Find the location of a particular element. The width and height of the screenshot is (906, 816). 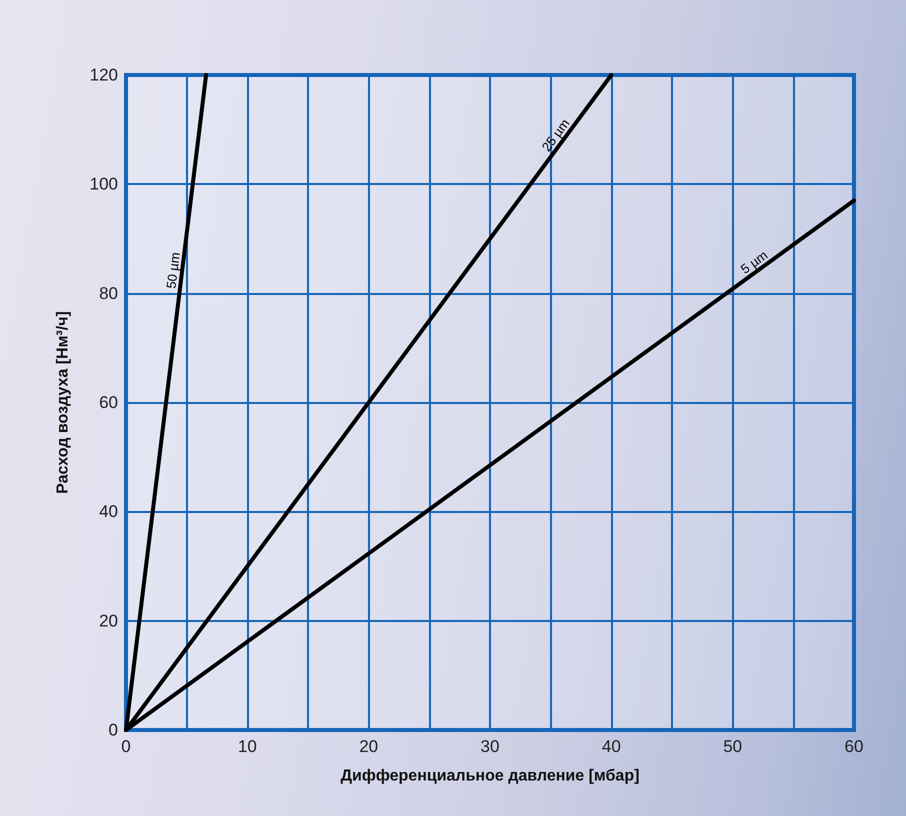

x-tick-label: 10 is located at coordinates (247, 746).